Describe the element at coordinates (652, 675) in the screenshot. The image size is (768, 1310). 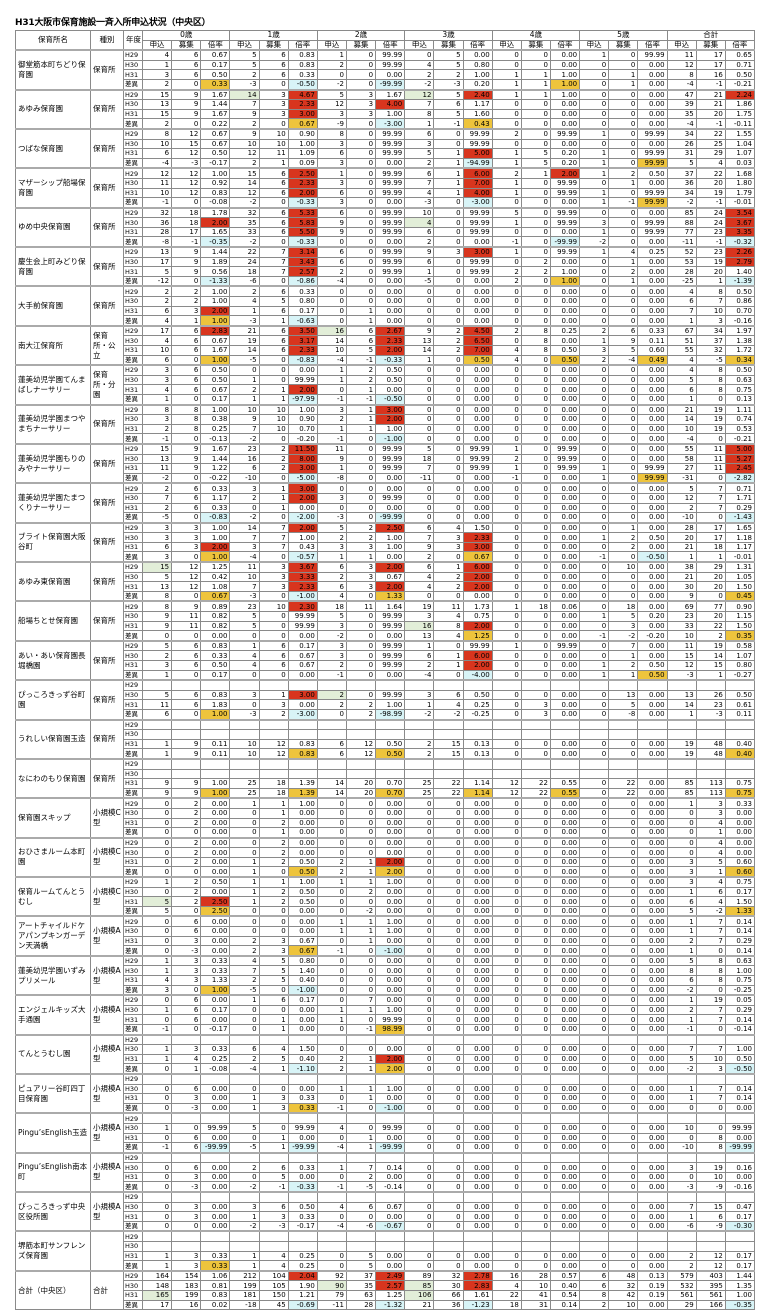
I see `ratio-cell: 0.50` at that location.